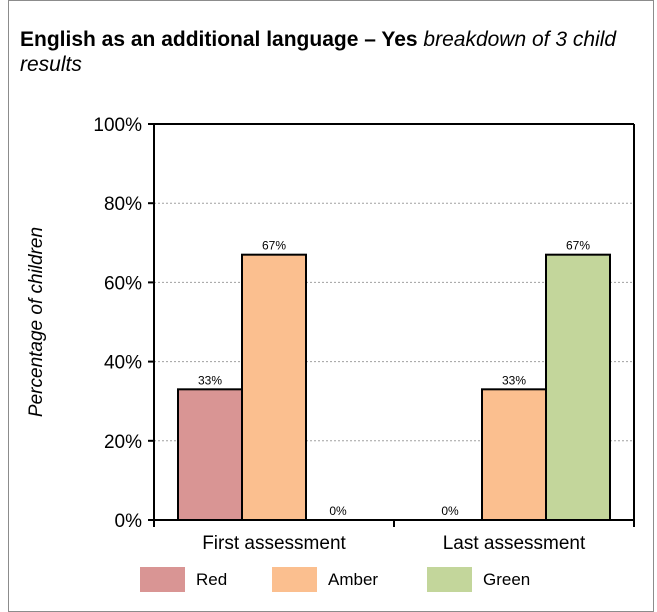  Describe the element at coordinates (318, 52) in the screenshot. I see `chart-title-sub: breakdown of 3 child results` at that location.